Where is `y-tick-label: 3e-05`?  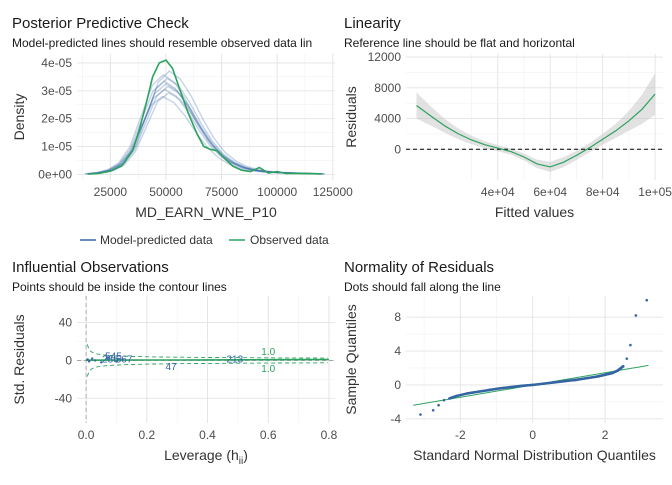
y-tick-label: 3e-05 is located at coordinates (56, 91).